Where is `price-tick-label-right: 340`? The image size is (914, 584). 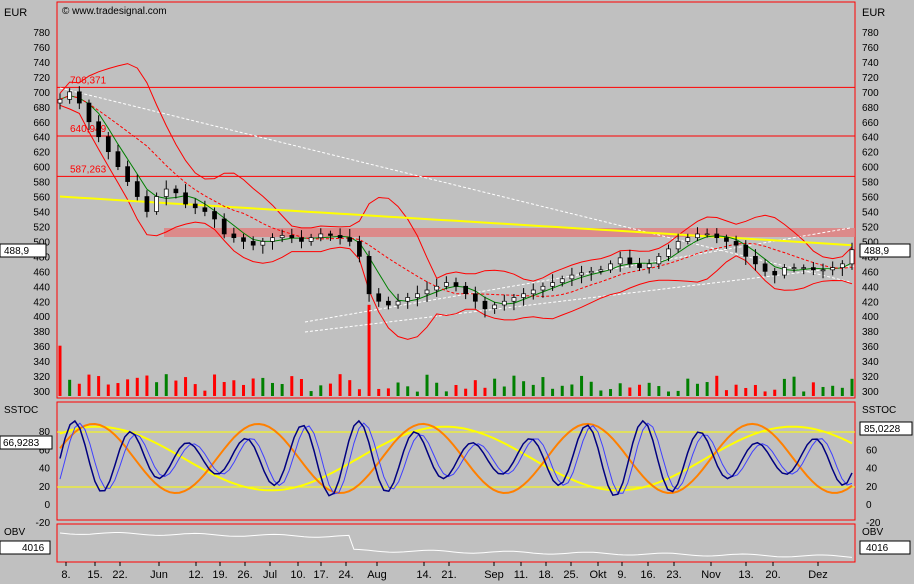 price-tick-label-right: 340 is located at coordinates (870, 362).